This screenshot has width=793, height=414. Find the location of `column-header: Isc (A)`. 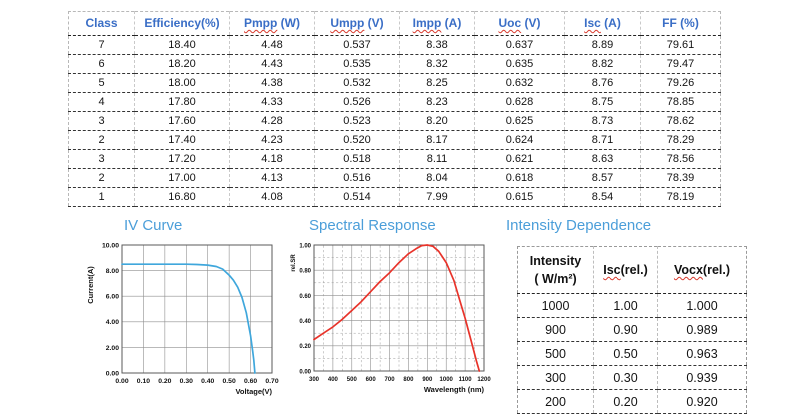

column-header: Isc (A) is located at coordinates (602, 23).